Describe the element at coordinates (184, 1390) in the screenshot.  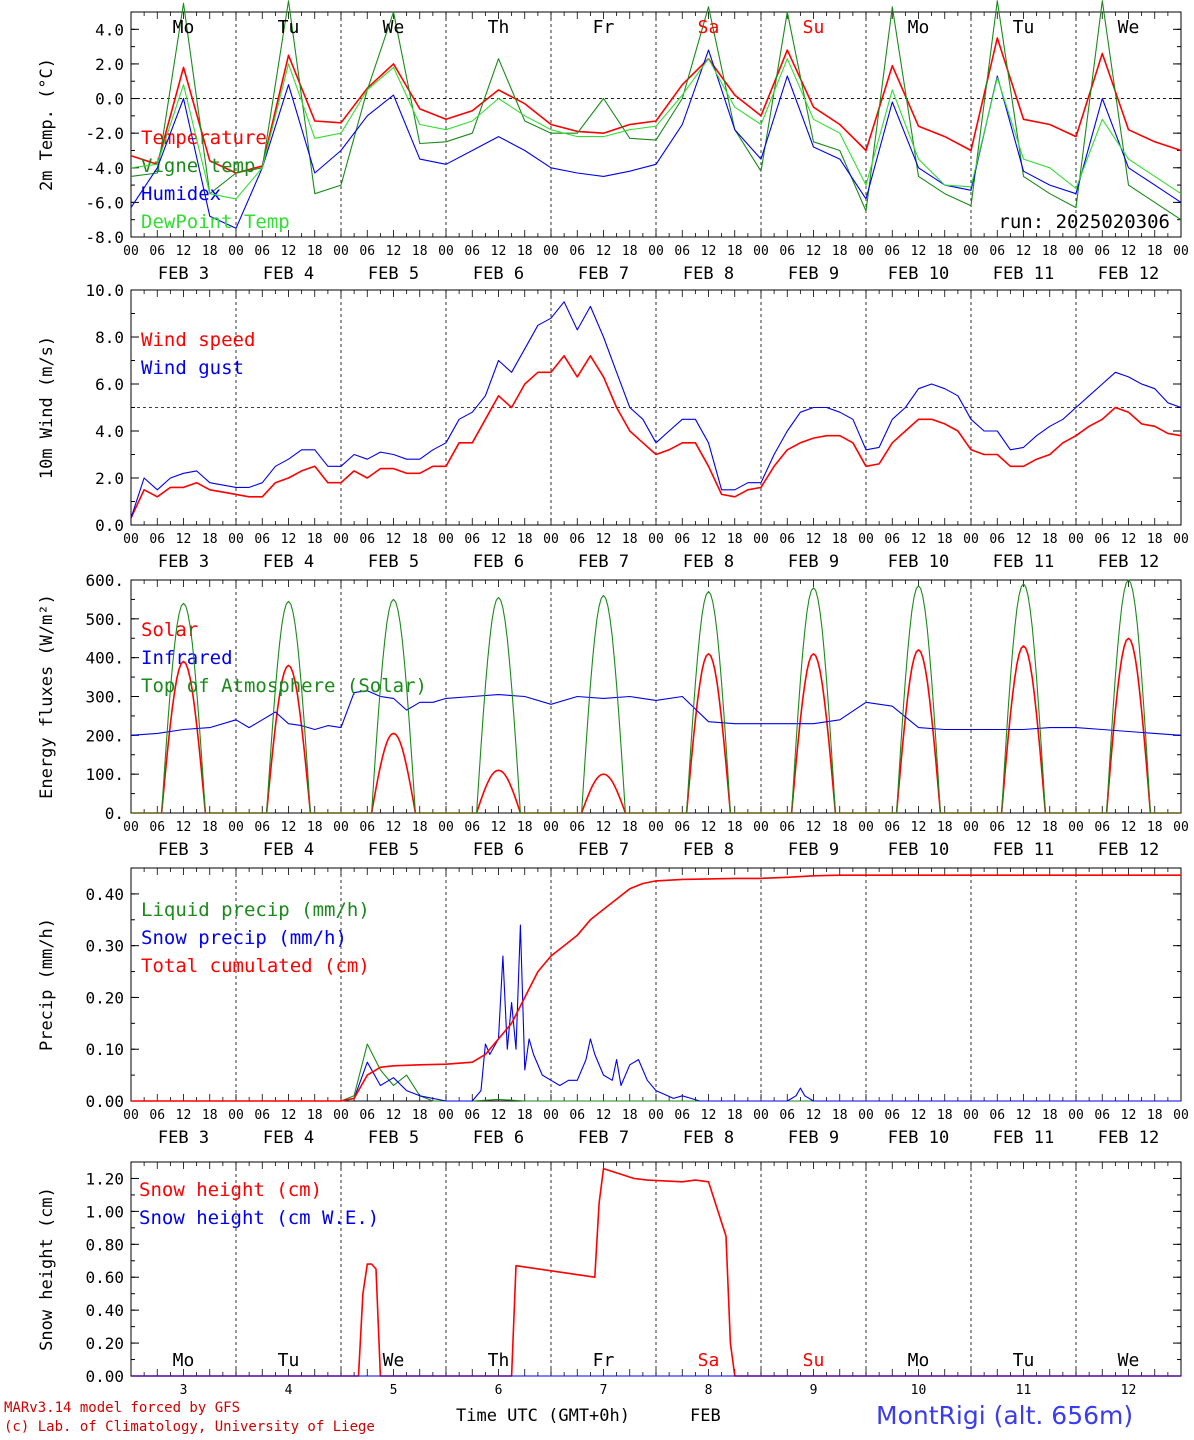
I see `x-day-number: 3` at that location.